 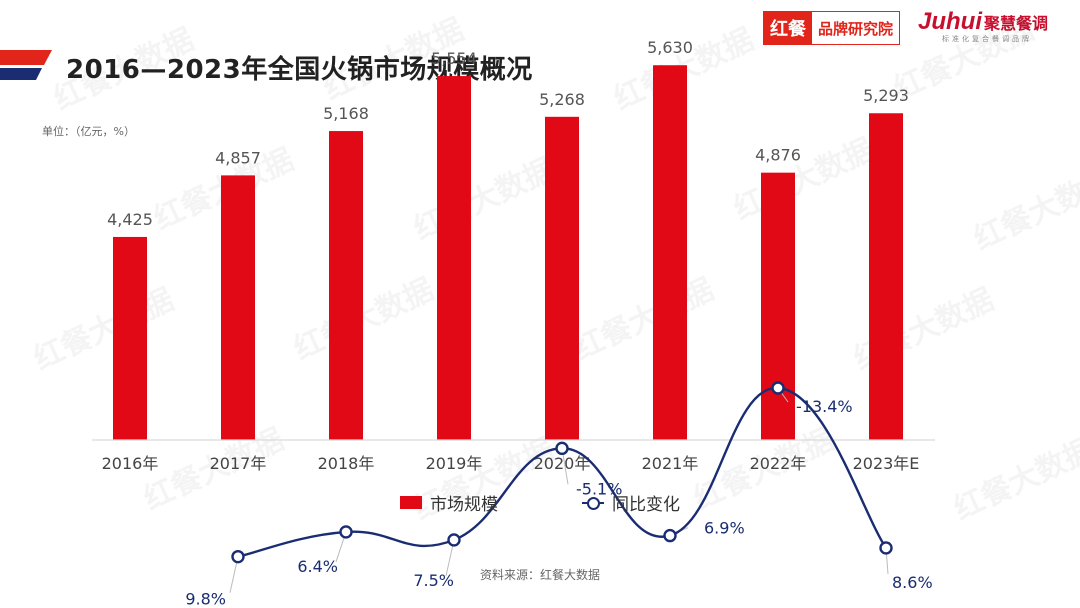 What do you see at coordinates (593, 503) in the screenshot?
I see `legend-line-swatch` at bounding box center [593, 503].